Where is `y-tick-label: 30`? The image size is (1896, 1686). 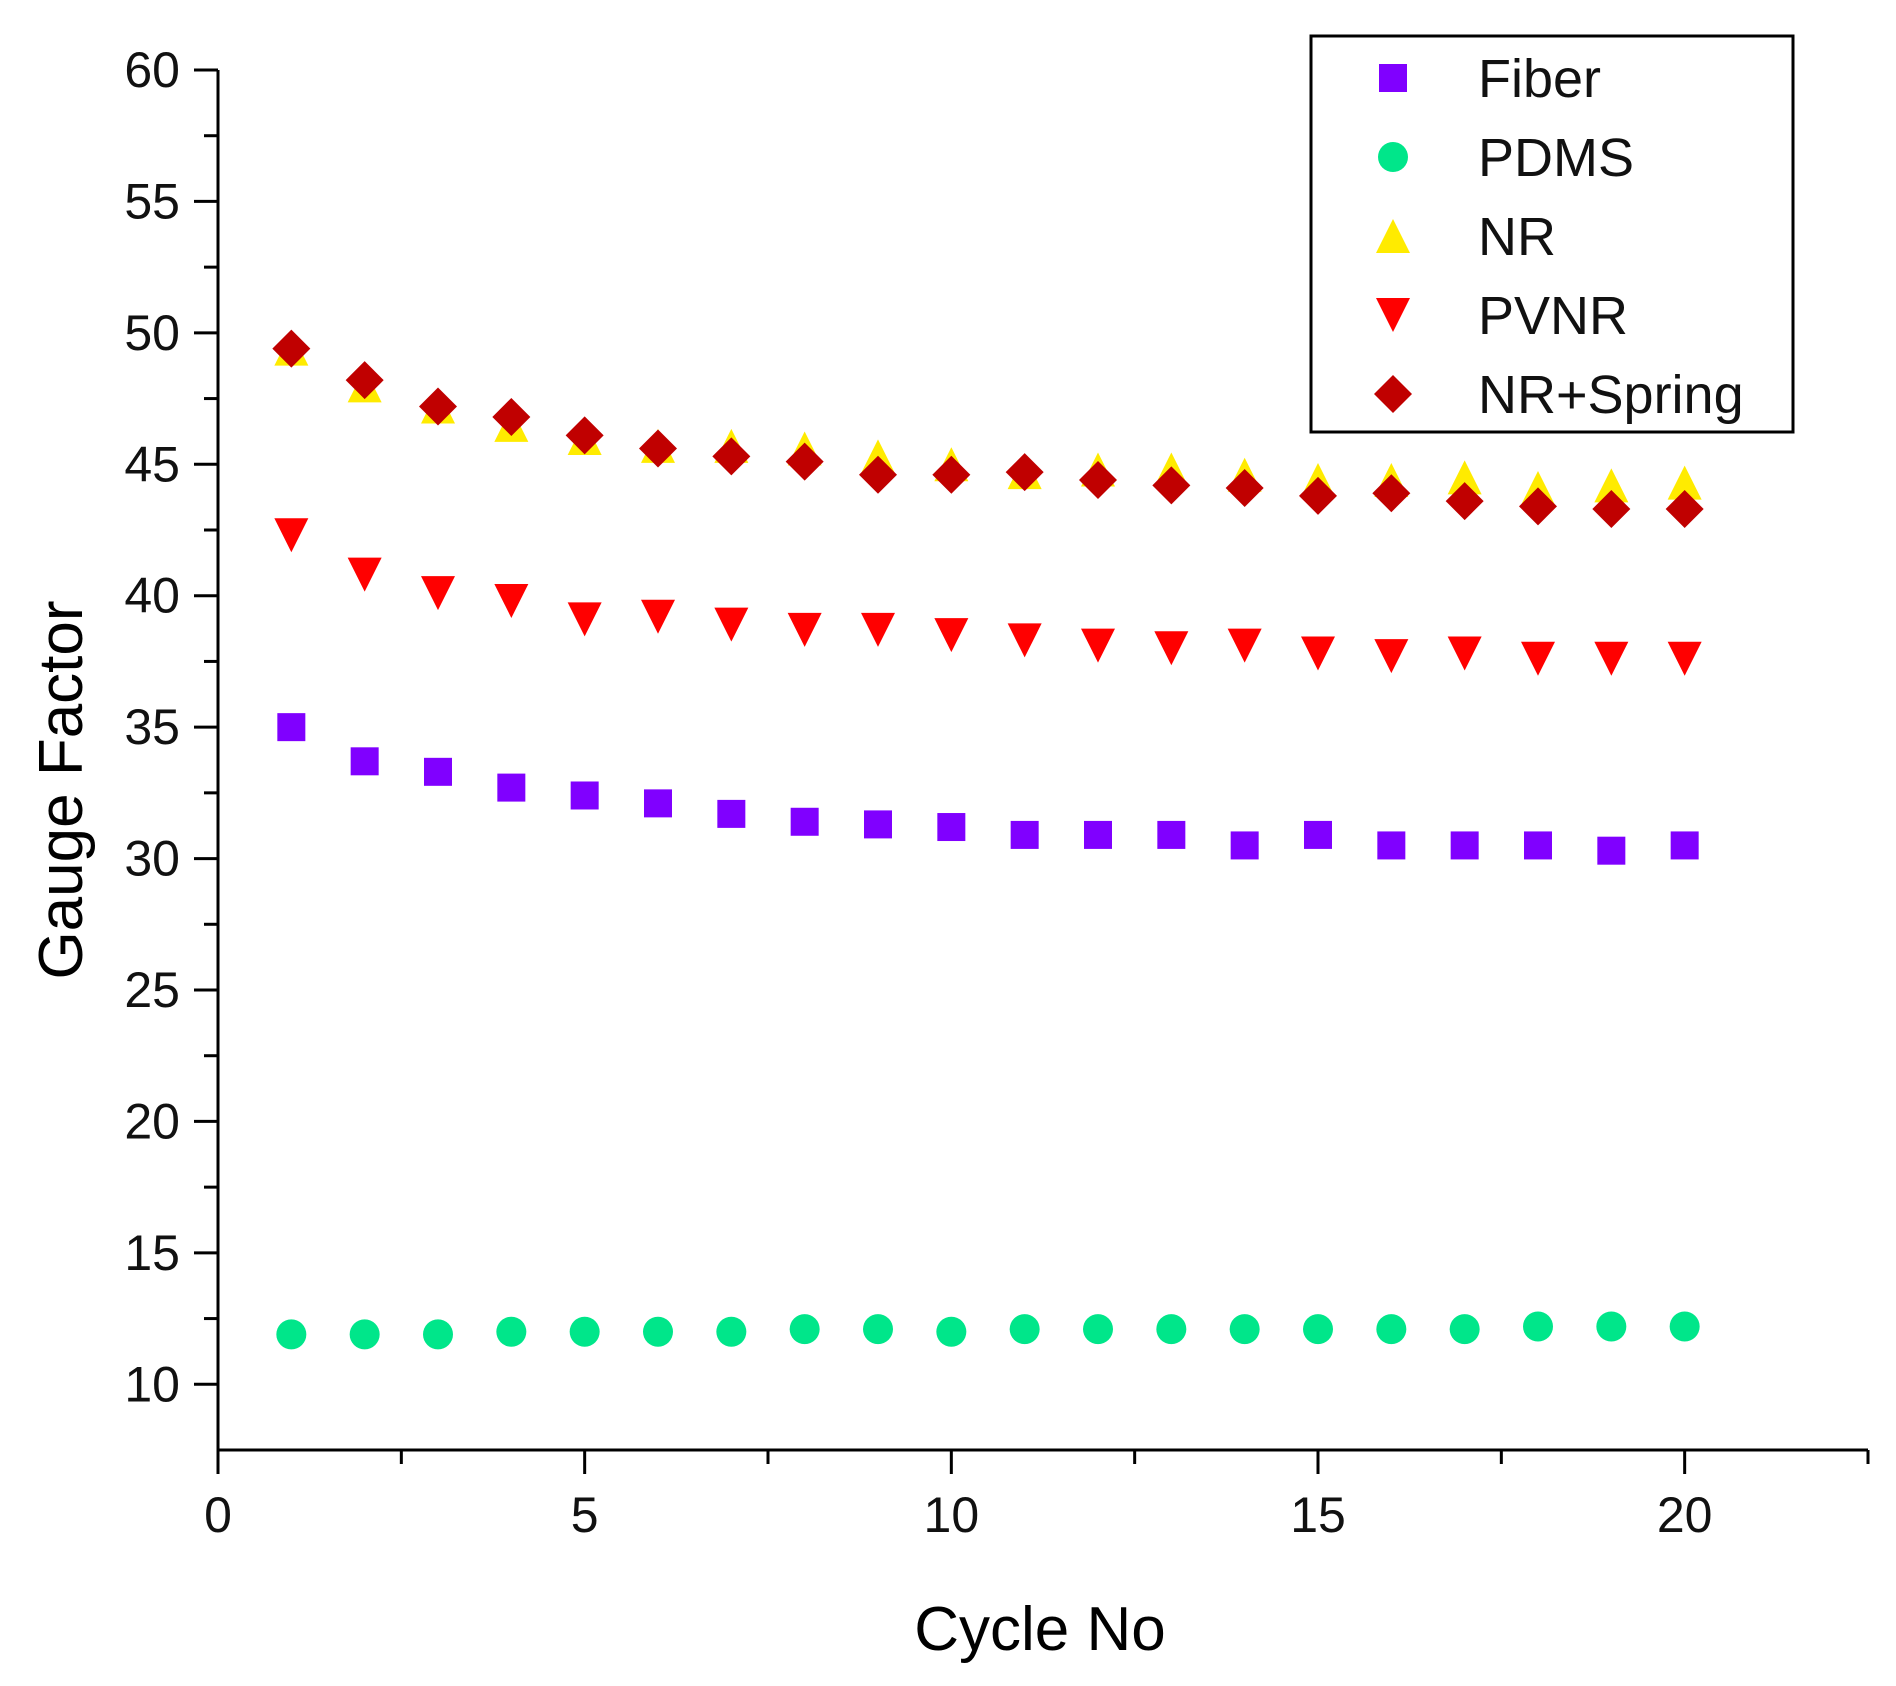 y-tick-label: 30 is located at coordinates (152, 859).